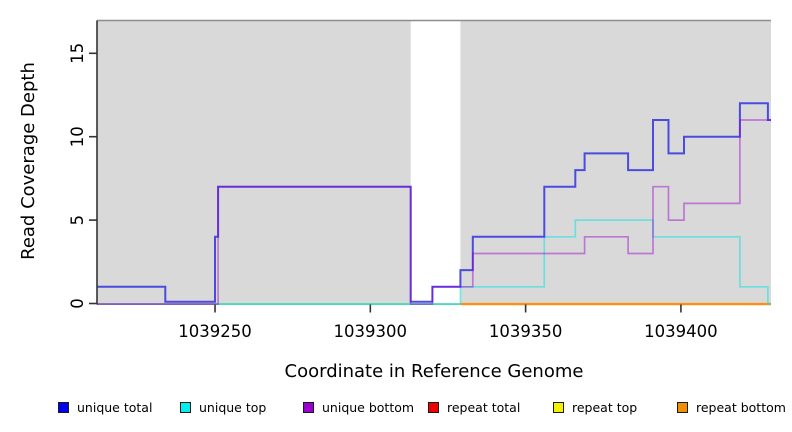 The width and height of the screenshot is (792, 432). I want to click on x-axis-title: Coordinate in Reference Genome, so click(434, 371).